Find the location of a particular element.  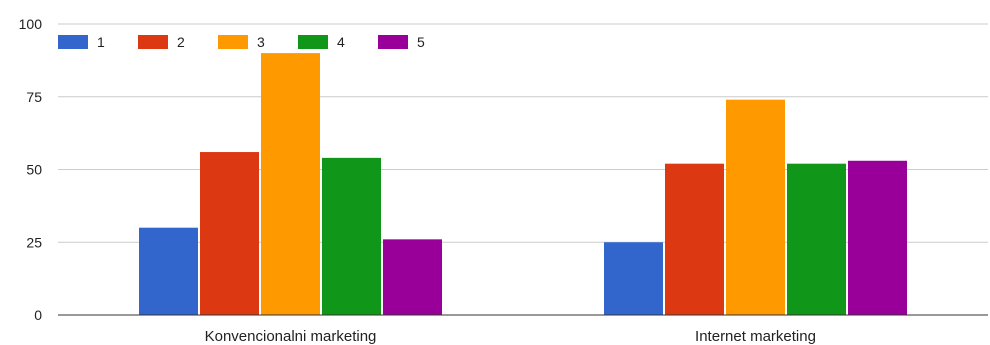

legend-label: 5 is located at coordinates (421, 42).